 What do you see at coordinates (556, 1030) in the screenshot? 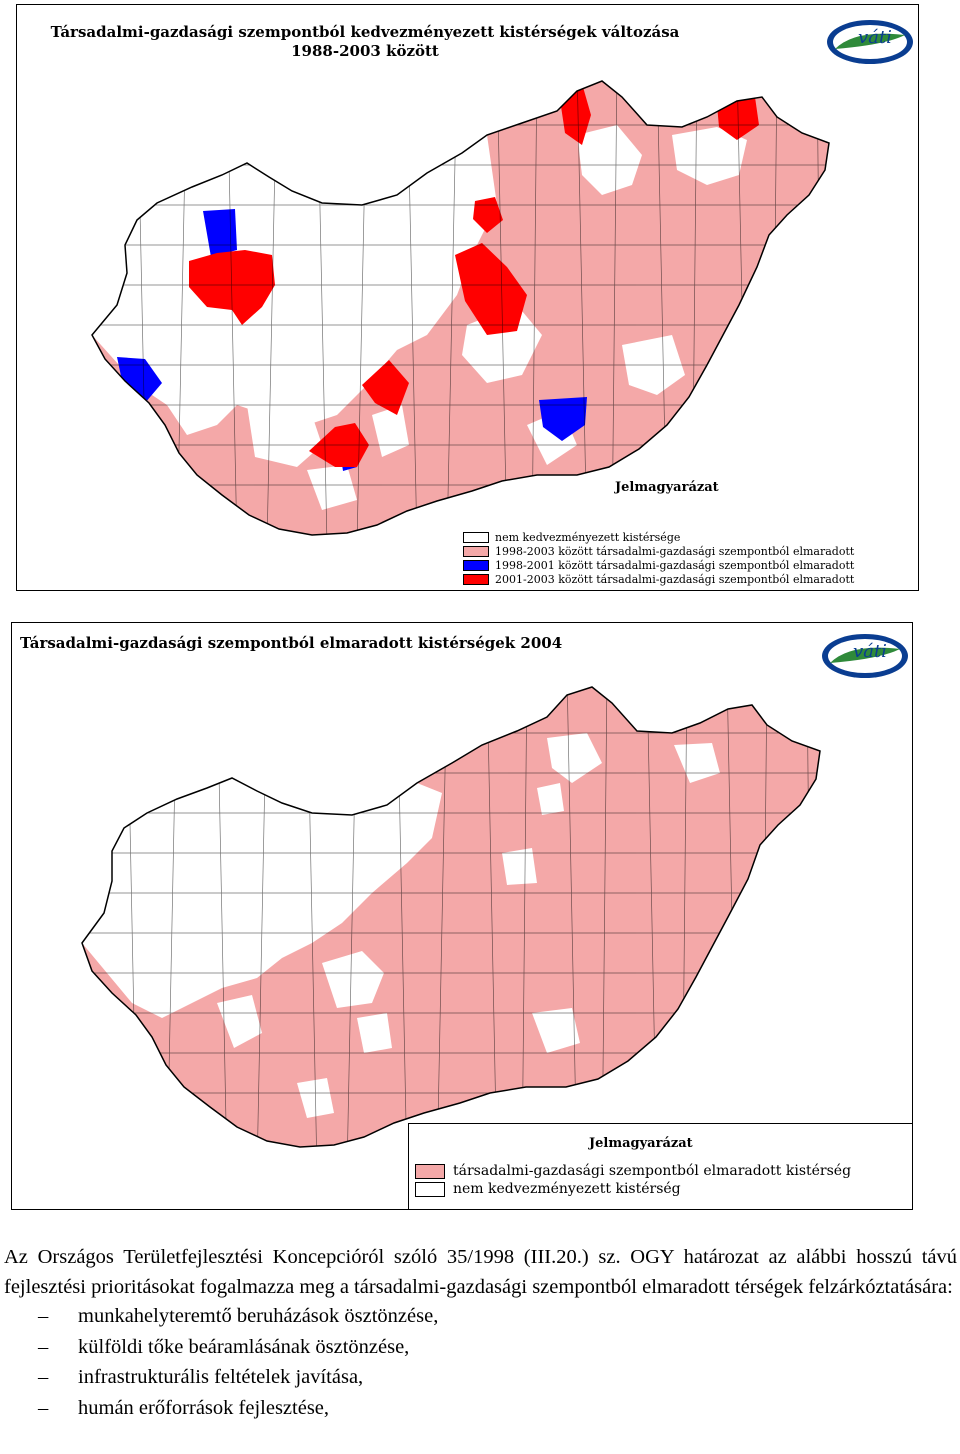
I see `region-fill-nonfavoured-southeast` at bounding box center [556, 1030].